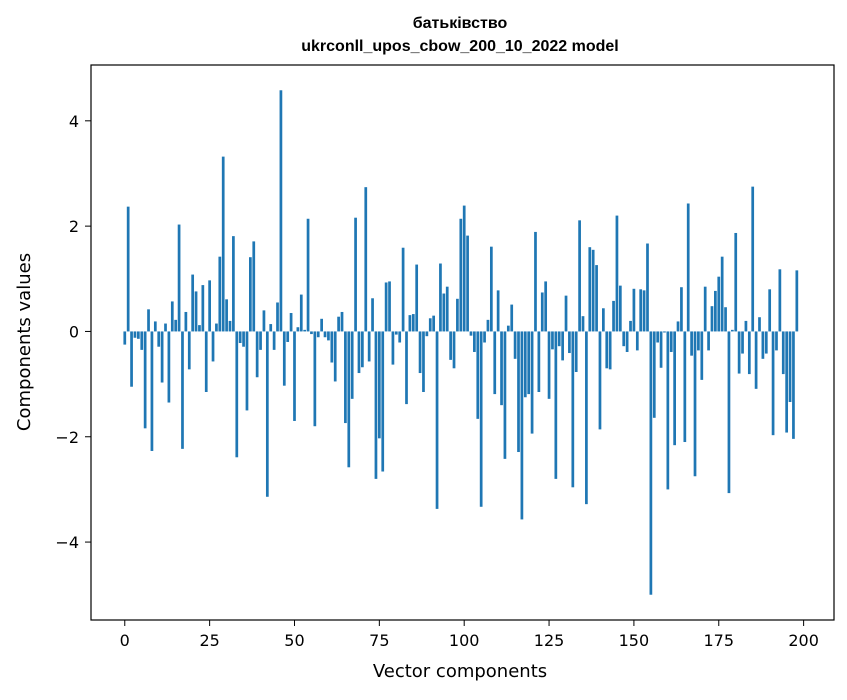 The width and height of the screenshot is (847, 700). I want to click on y-tick-label: 4, so click(74, 121).